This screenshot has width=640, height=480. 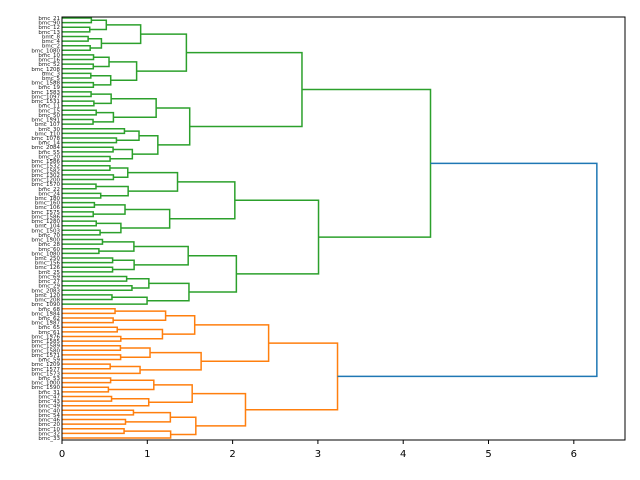 I want to click on leaf-label: bmc_250, so click(x=48, y=259).